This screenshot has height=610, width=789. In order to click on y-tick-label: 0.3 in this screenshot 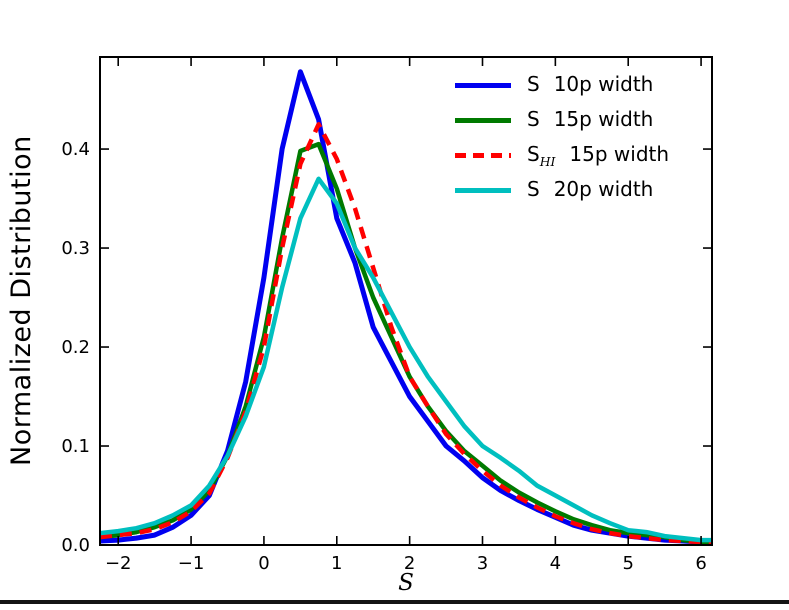, I will do `click(75, 248)`.